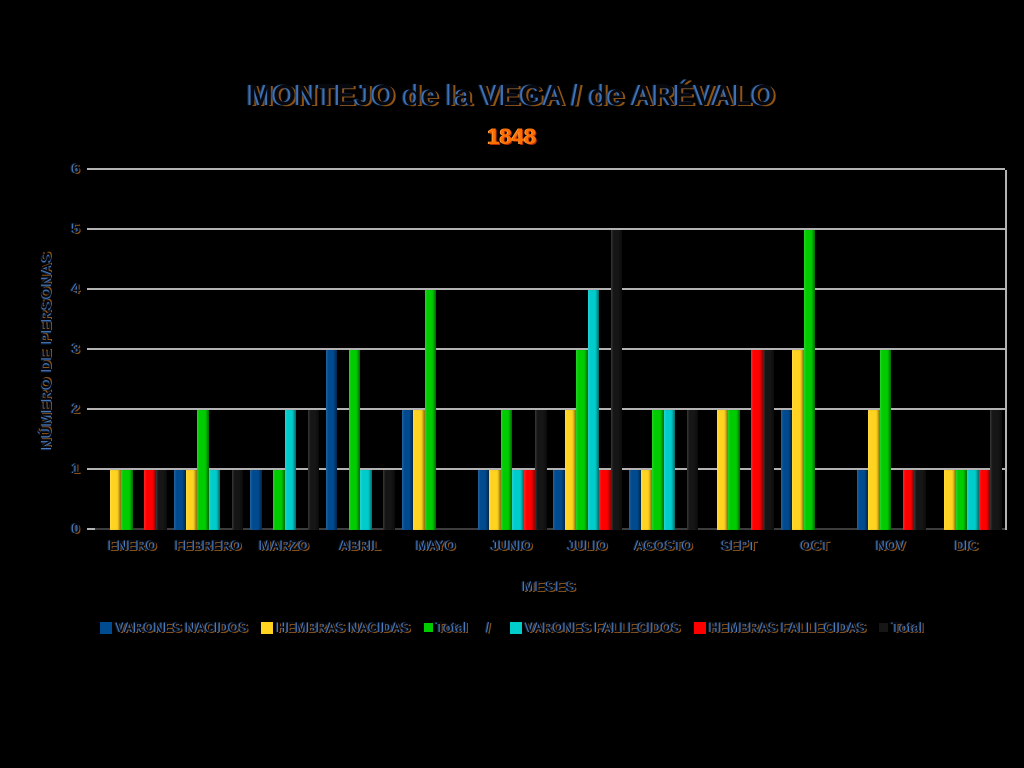  I want to click on y-tick-label: 3, so click(76, 348).